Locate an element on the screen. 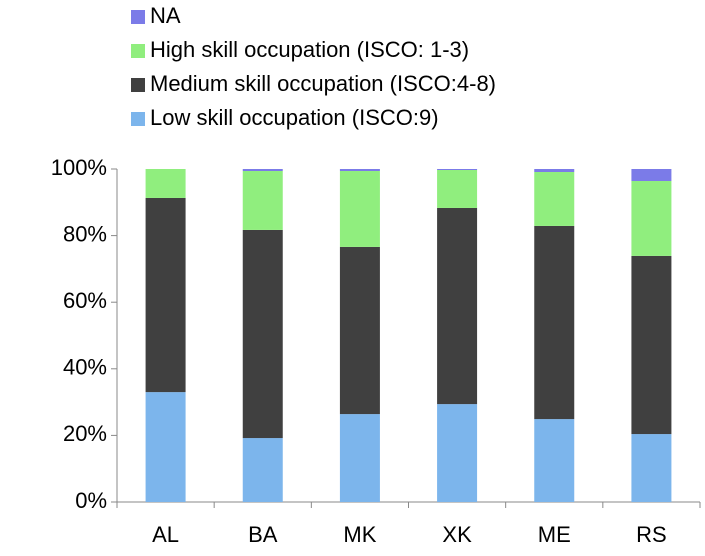 This screenshot has width=705, height=556. y-tick-label: 0% is located at coordinates (91, 500).